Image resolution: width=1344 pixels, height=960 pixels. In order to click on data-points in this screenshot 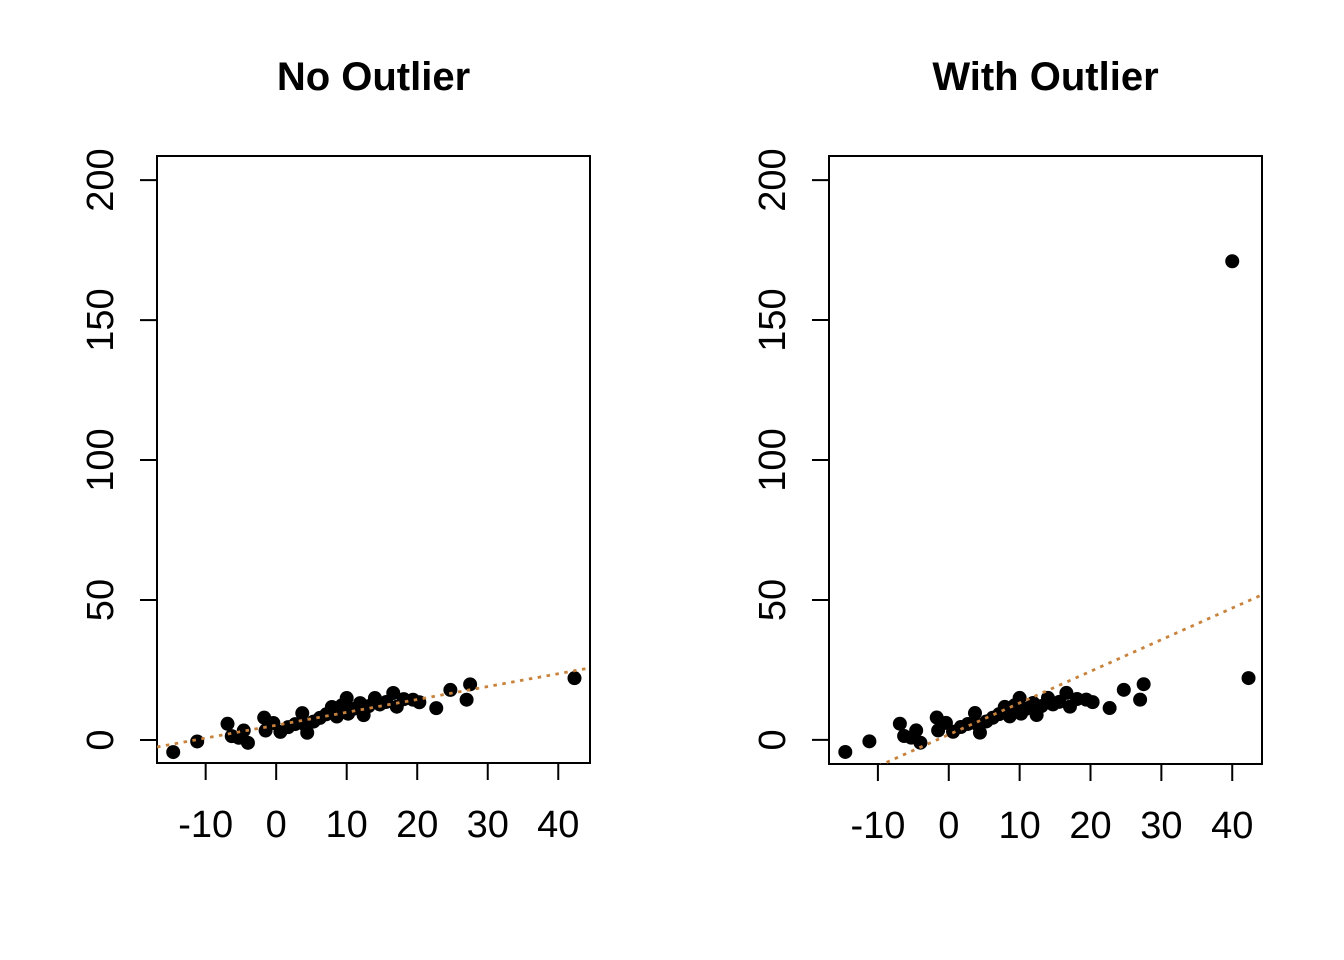, I will do `click(374, 715)`.